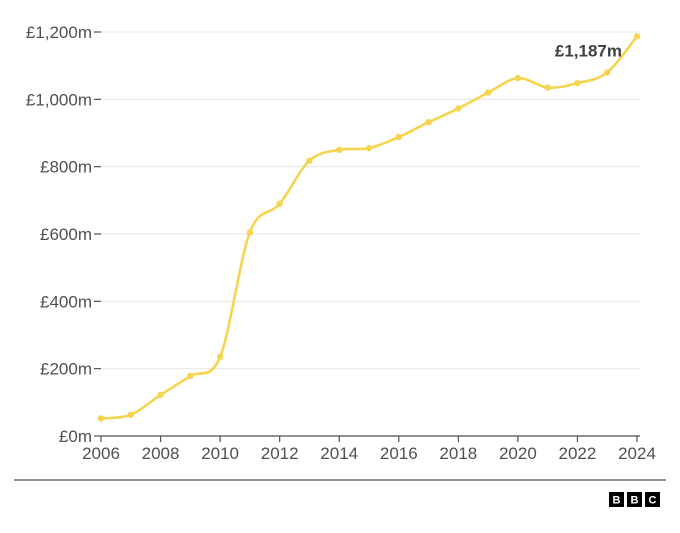  Describe the element at coordinates (66, 369) in the screenshot. I see `y-tick-label: £200m` at that location.